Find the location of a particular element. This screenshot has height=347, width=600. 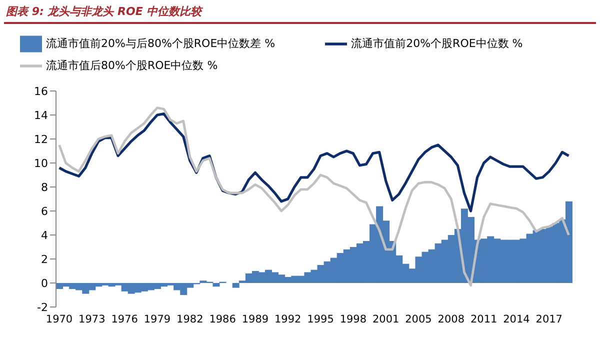

y-tick-label: 0 is located at coordinates (44, 283).